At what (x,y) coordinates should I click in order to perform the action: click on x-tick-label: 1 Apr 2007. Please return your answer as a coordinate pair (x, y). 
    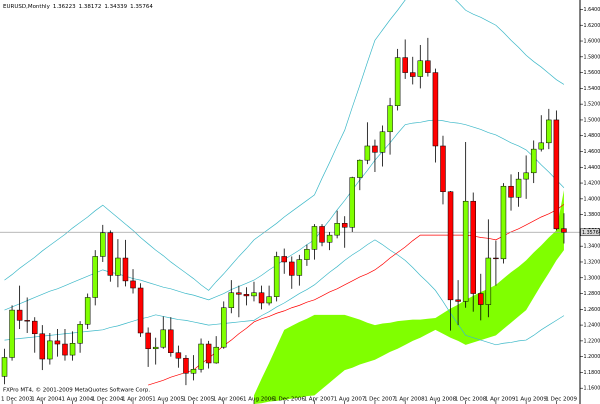
    Looking at the image, I should click on (318, 400).